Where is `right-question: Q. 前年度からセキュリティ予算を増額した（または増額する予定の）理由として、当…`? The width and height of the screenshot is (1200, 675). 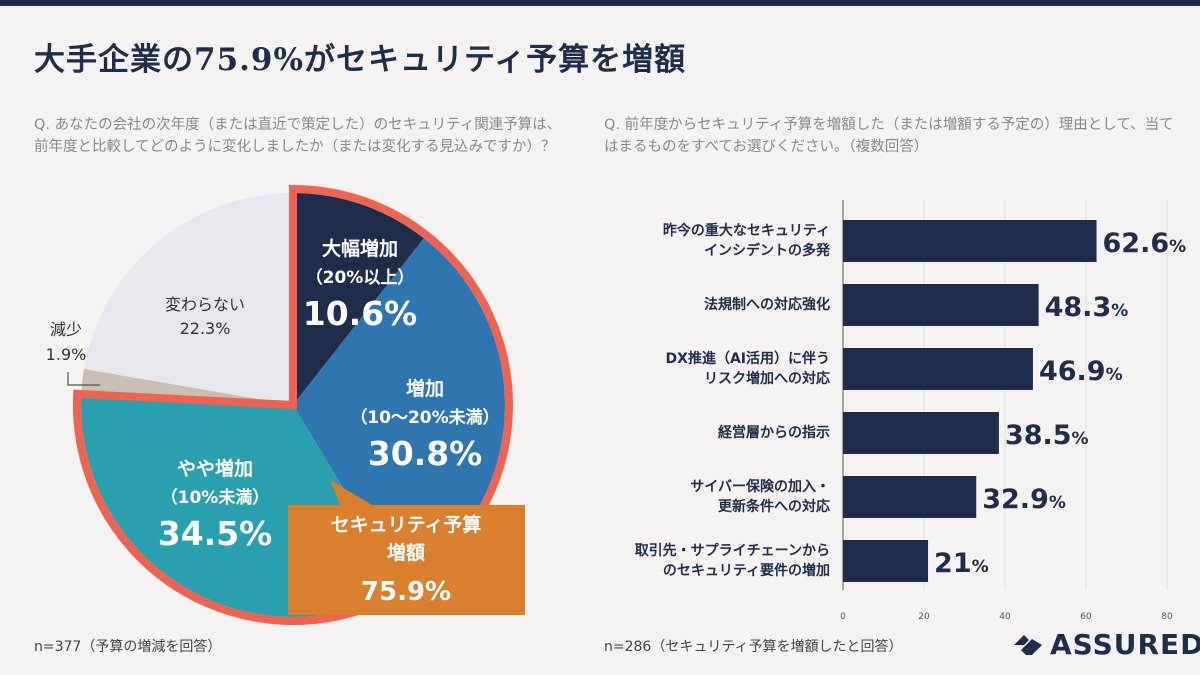 right-question: Q. 前年度からセキュリティ予算を増額した（または増額する予定の）理由として、当… is located at coordinates (889, 136).